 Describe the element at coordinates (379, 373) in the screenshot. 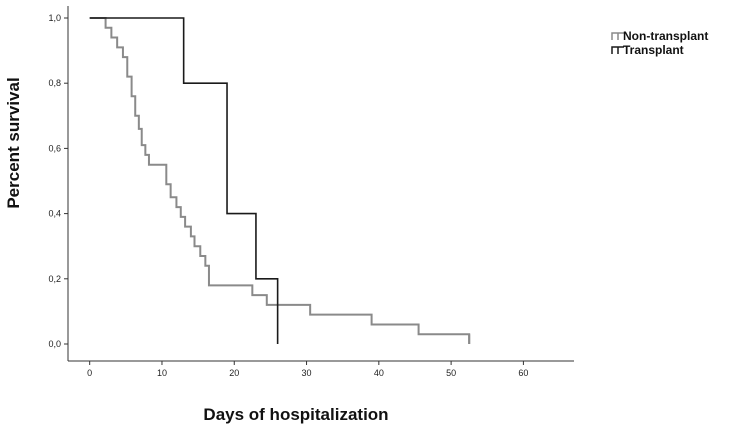

I see `x-tick-label: 40` at that location.